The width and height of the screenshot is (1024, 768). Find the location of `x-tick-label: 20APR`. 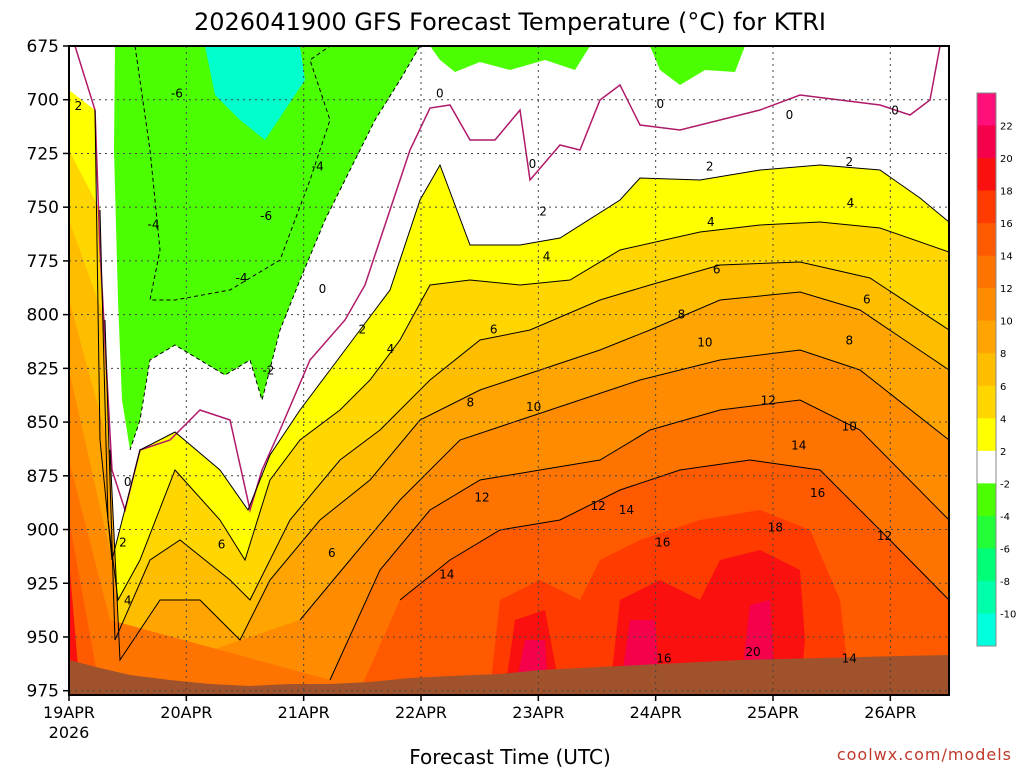

x-tick-label: 20APR is located at coordinates (186, 712).